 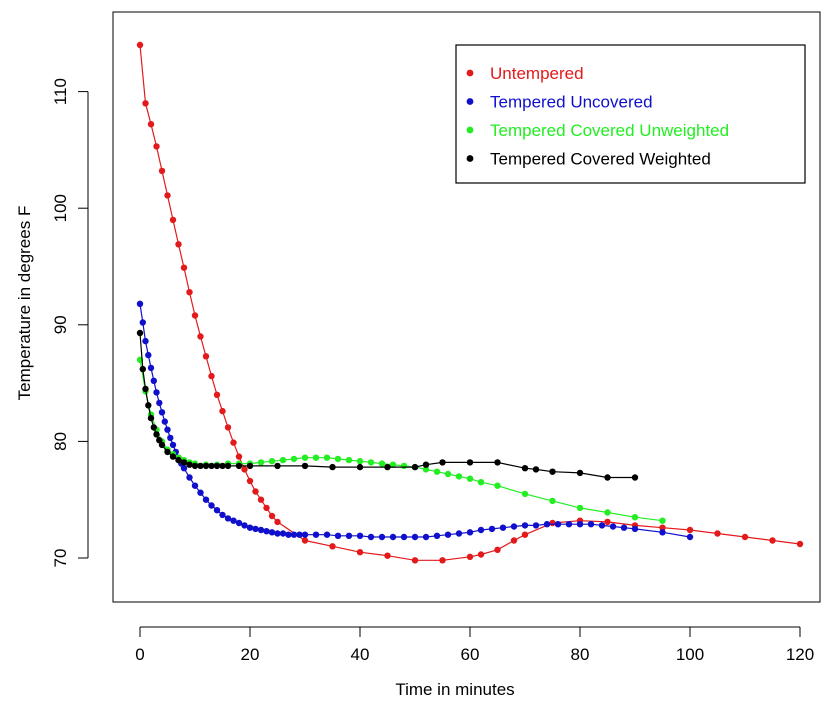 What do you see at coordinates (470, 654) in the screenshot?
I see `x-tick-label: 60` at bounding box center [470, 654].